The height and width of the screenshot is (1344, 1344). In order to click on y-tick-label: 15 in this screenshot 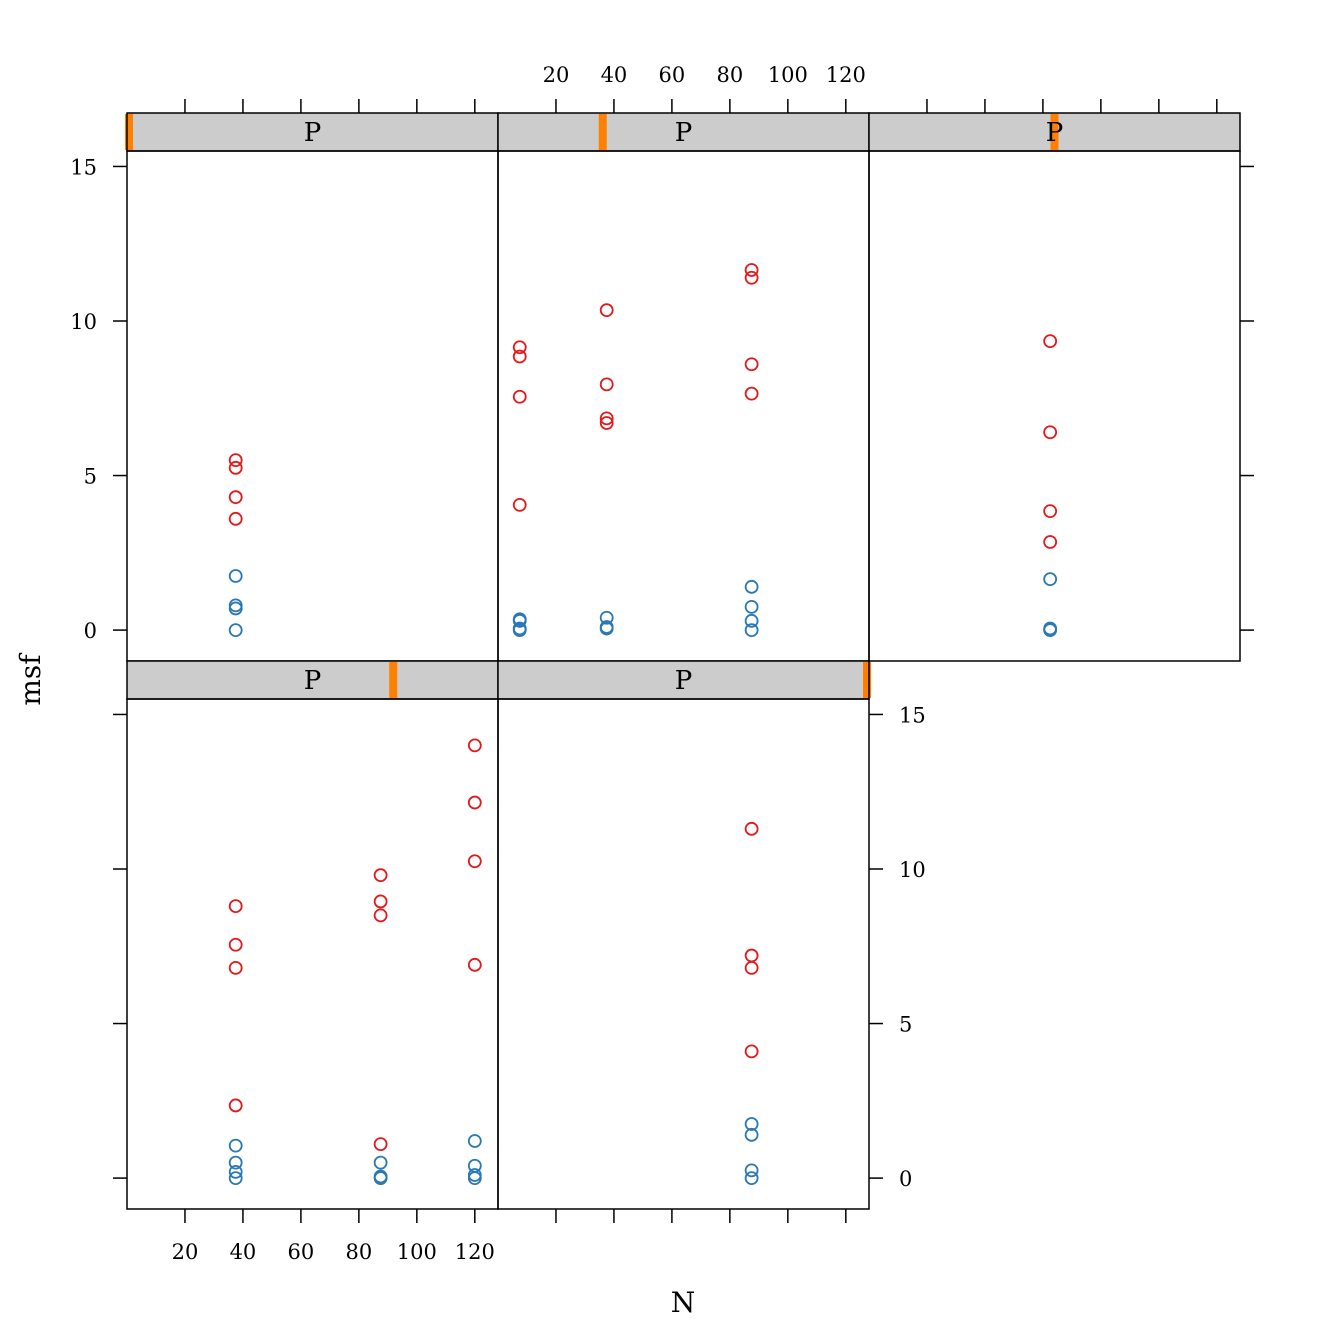, I will do `click(83, 167)`.